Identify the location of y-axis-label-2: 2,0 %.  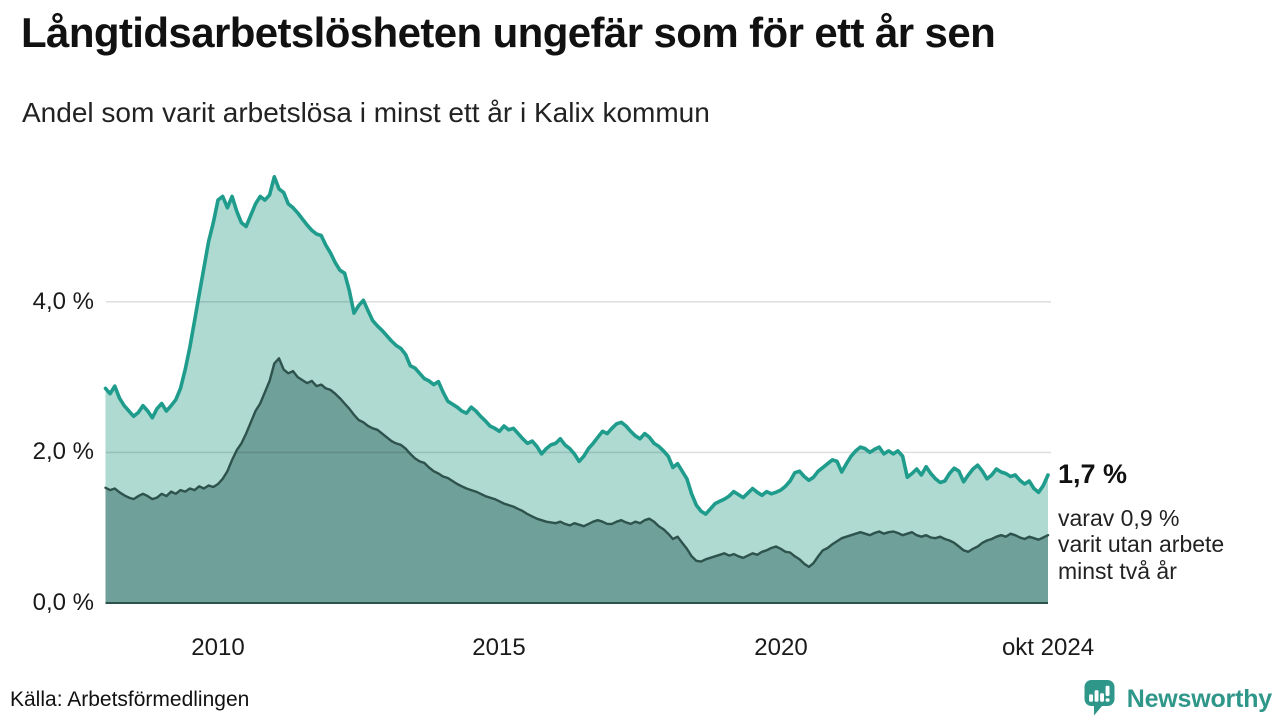
(63, 452).